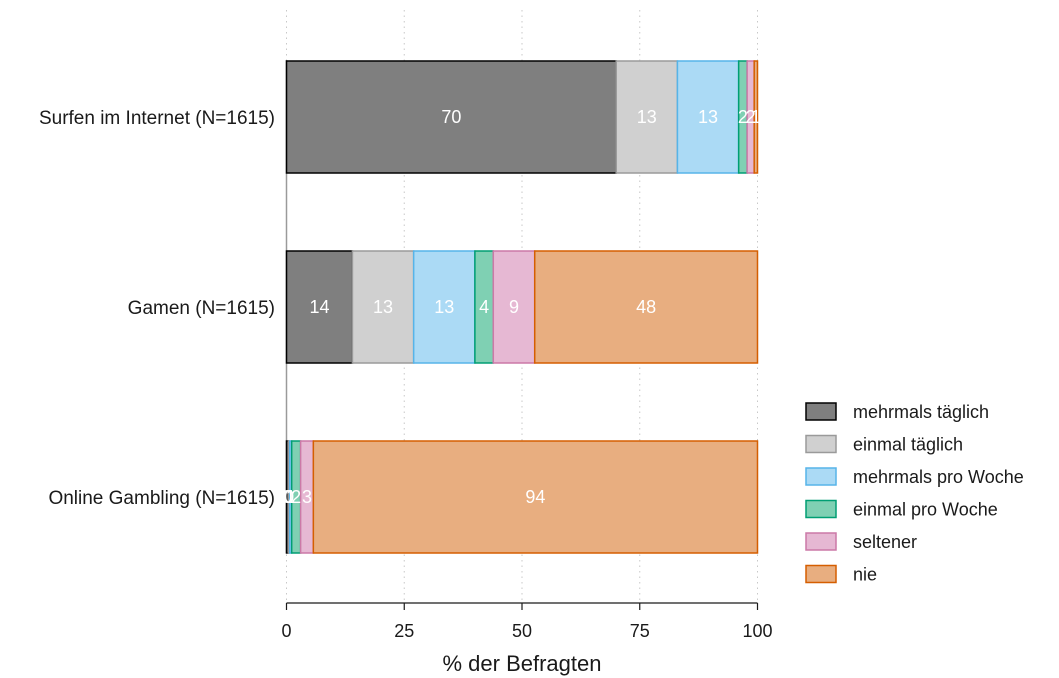 The width and height of the screenshot is (1059, 678). Describe the element at coordinates (404, 631) in the screenshot. I see `x-tick-label: 25` at that location.